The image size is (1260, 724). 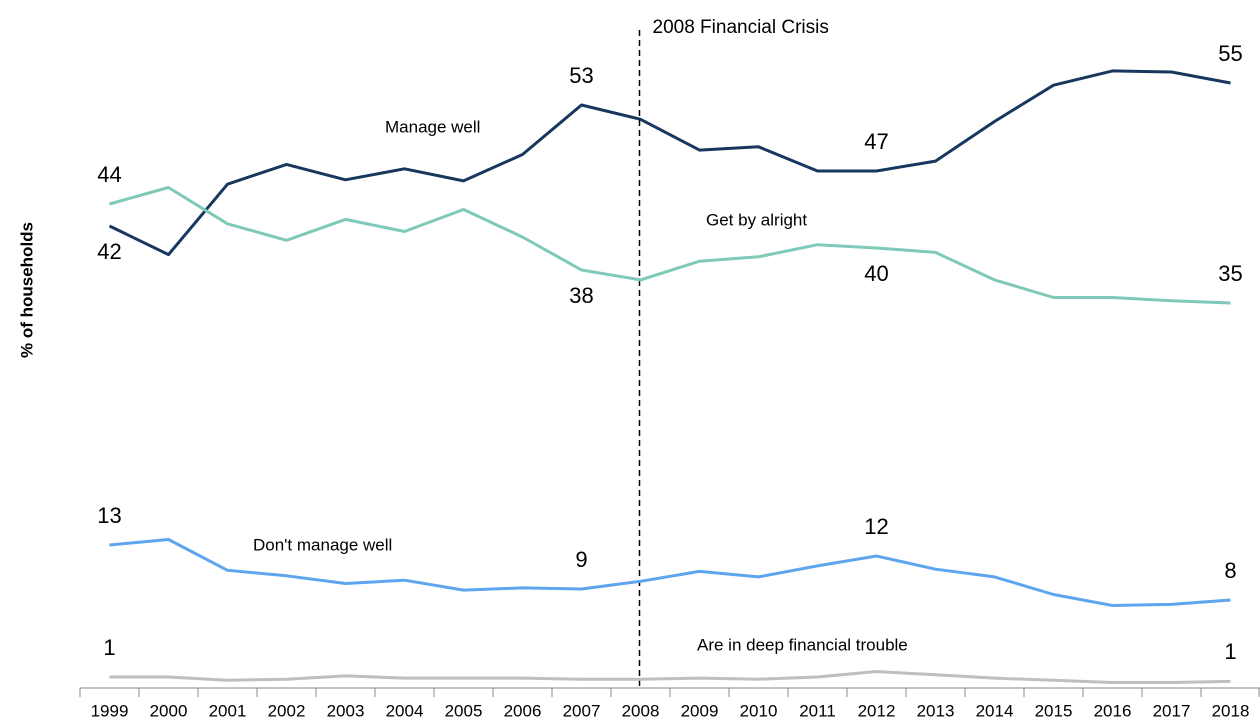 What do you see at coordinates (802, 644) in the screenshot?
I see `series-label: Are in deep financial trouble` at bounding box center [802, 644].